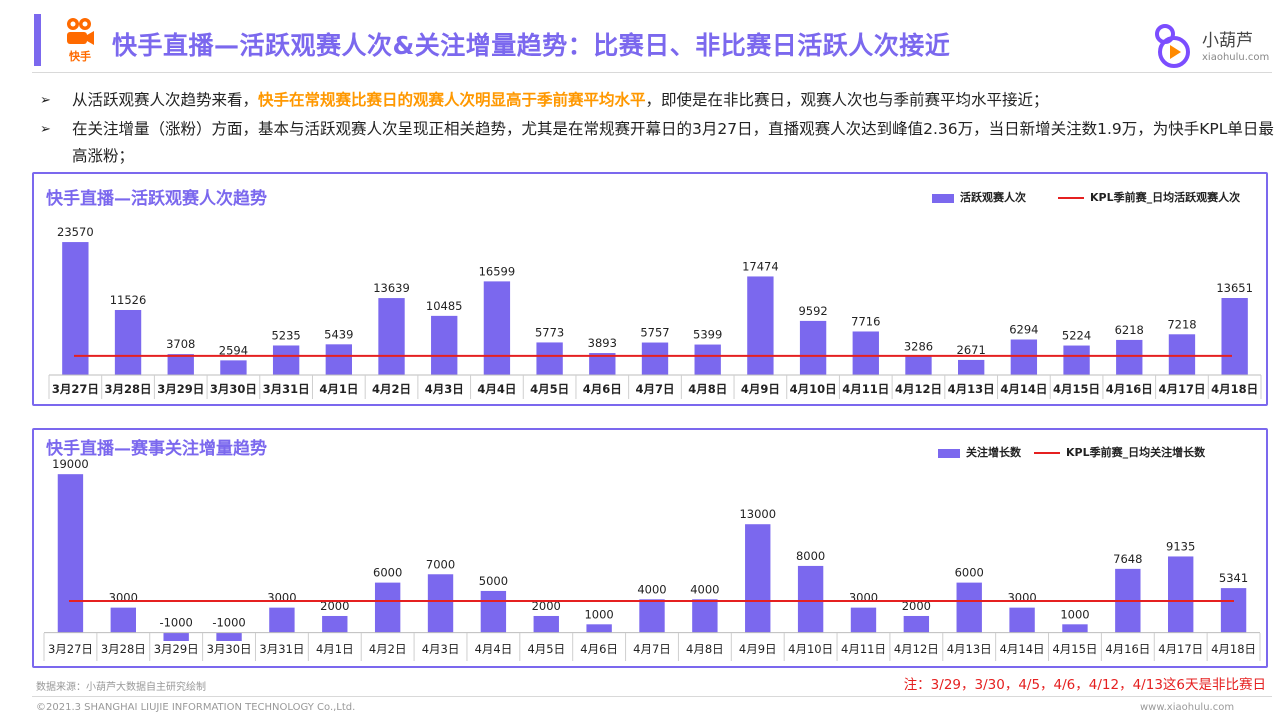 The width and height of the screenshot is (1280, 720). Describe the element at coordinates (1165, 197) in the screenshot. I see `legend-line-label: KPL季前赛_日均活跃观赛人次` at that location.